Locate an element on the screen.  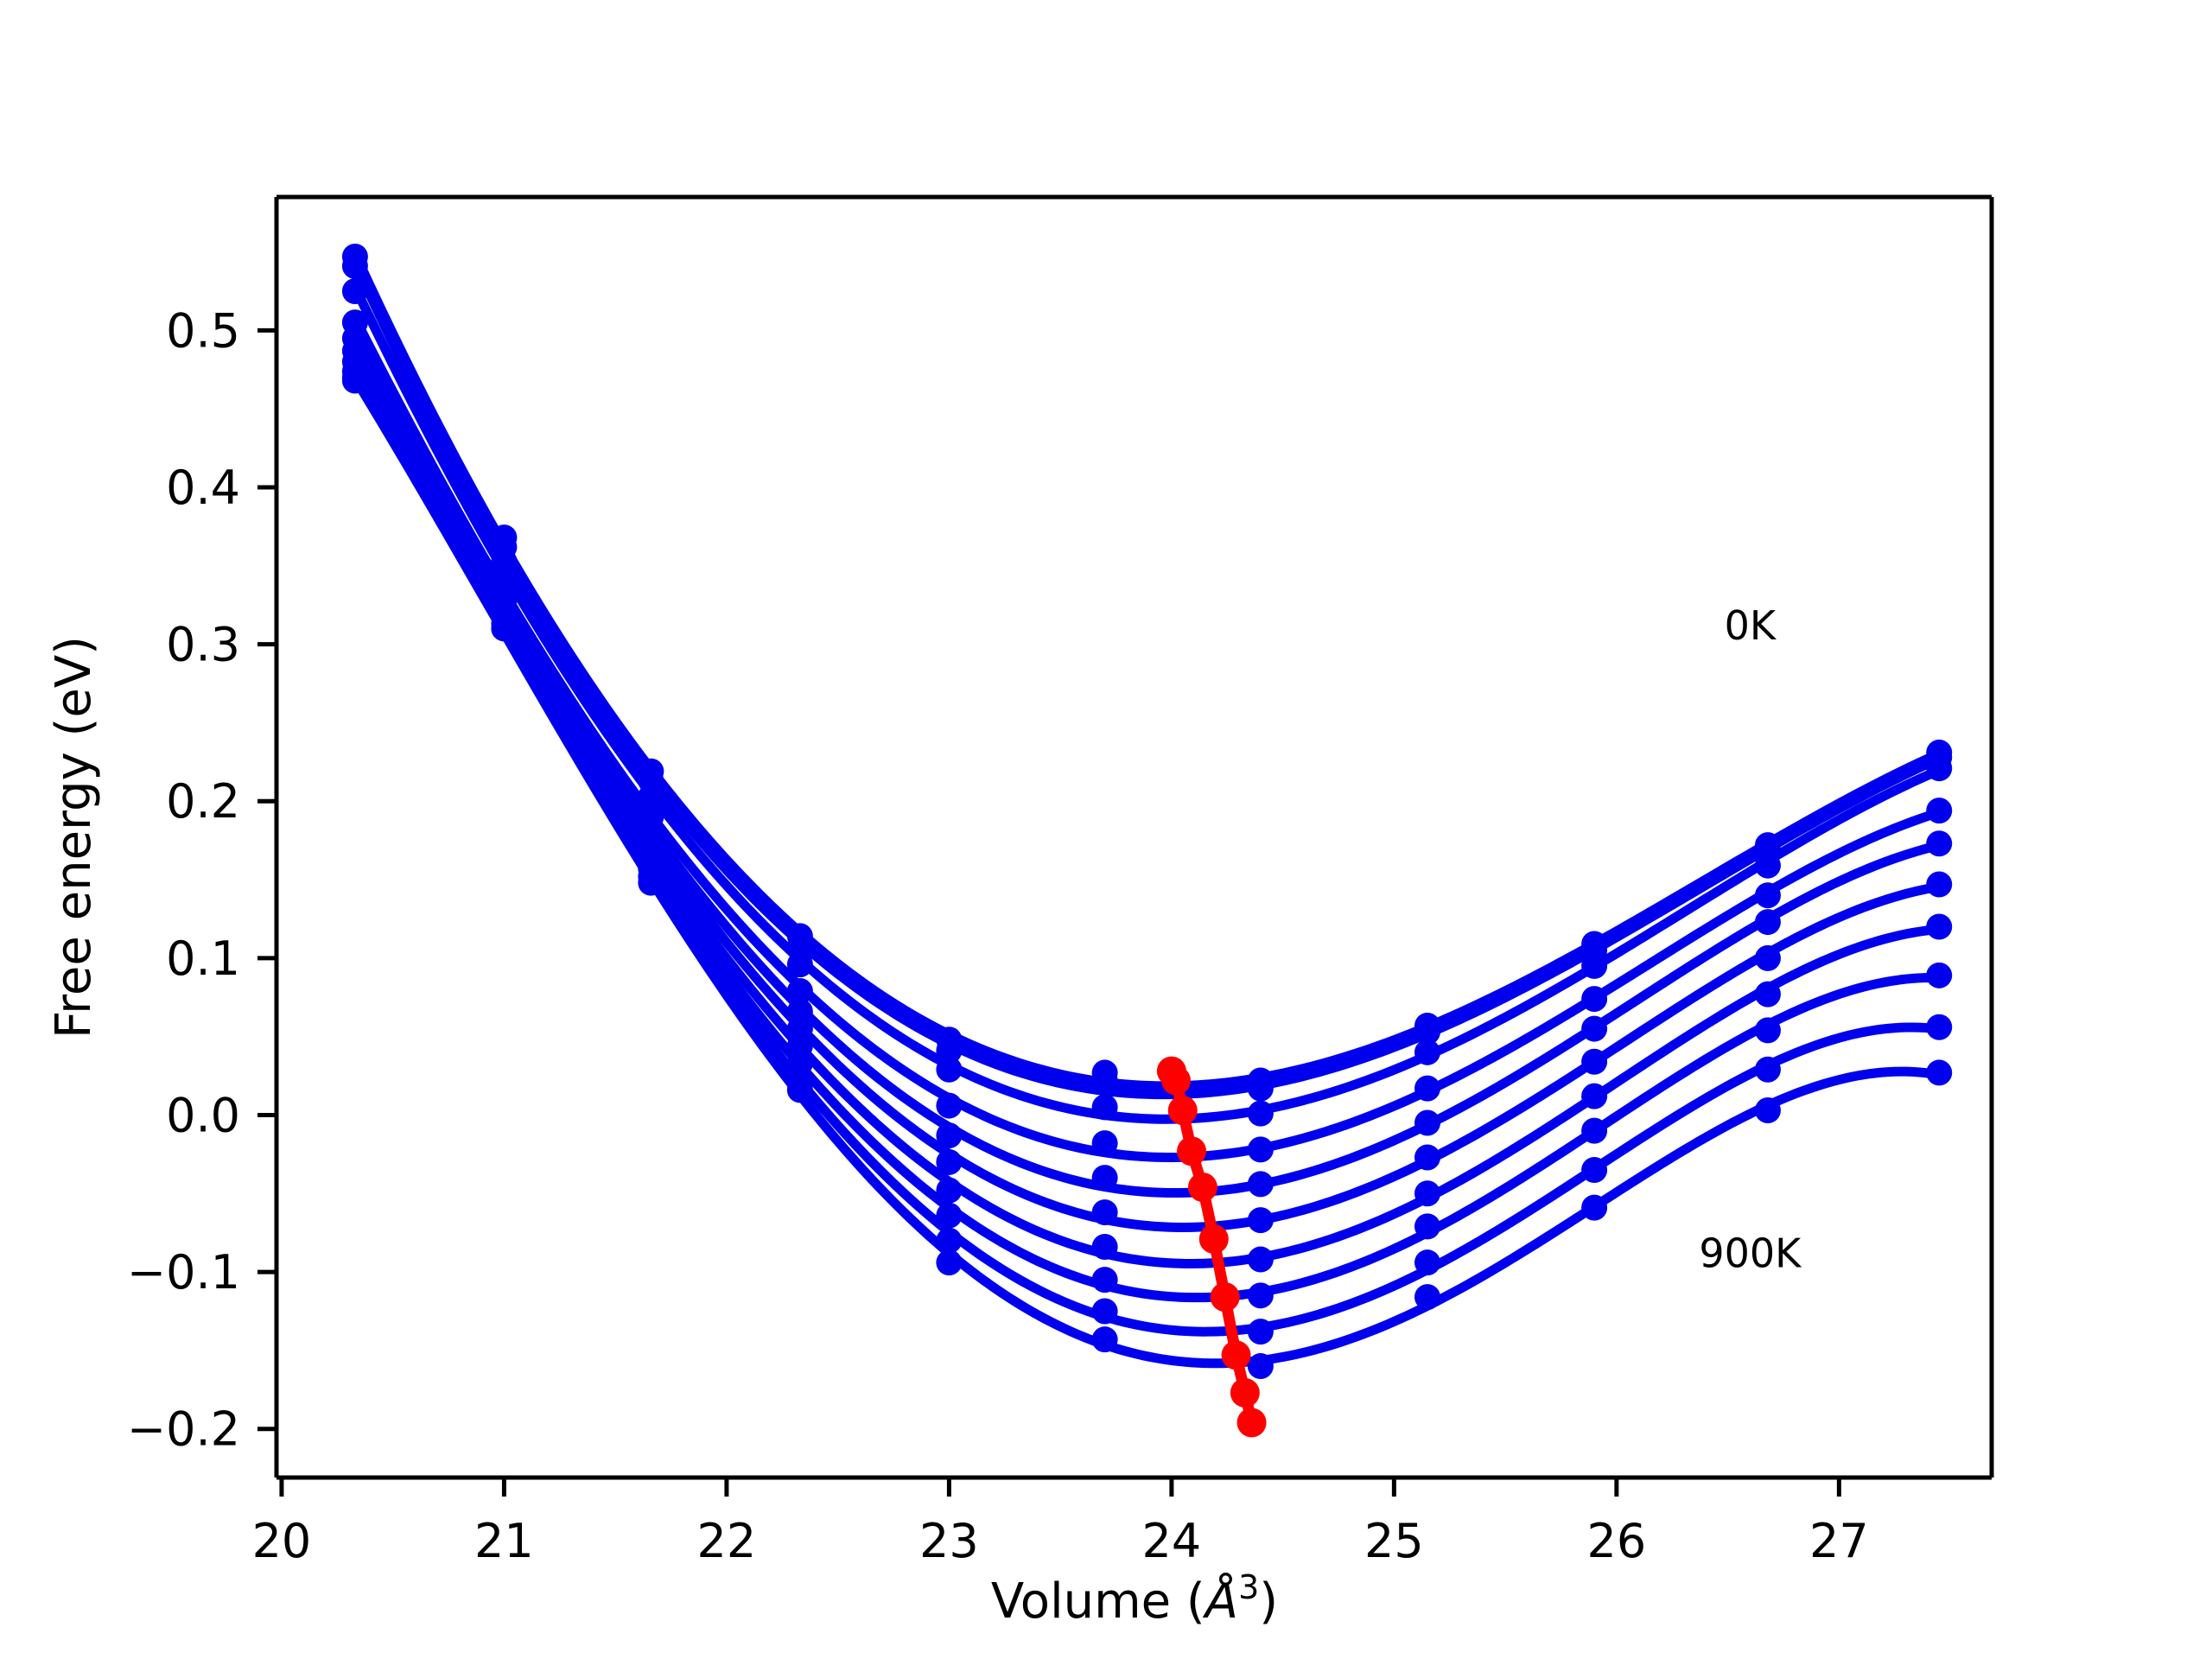
annotations-layer: 0K 900K is located at coordinates (1750, 939).